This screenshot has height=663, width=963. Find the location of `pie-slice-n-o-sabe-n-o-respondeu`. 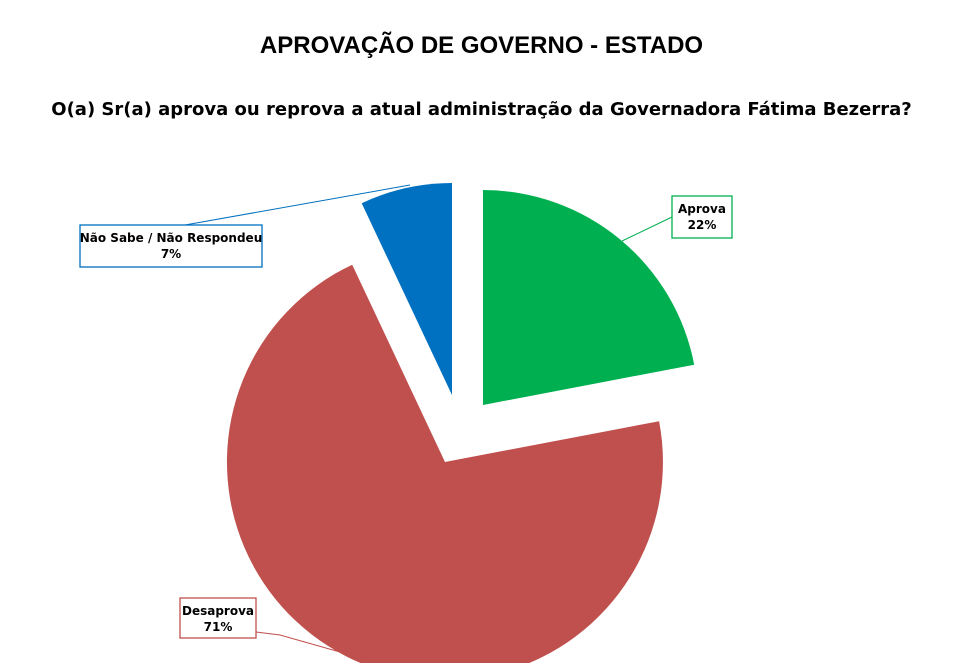

pie-slice-n-o-sabe-n-o-respondeu is located at coordinates (406, 289).